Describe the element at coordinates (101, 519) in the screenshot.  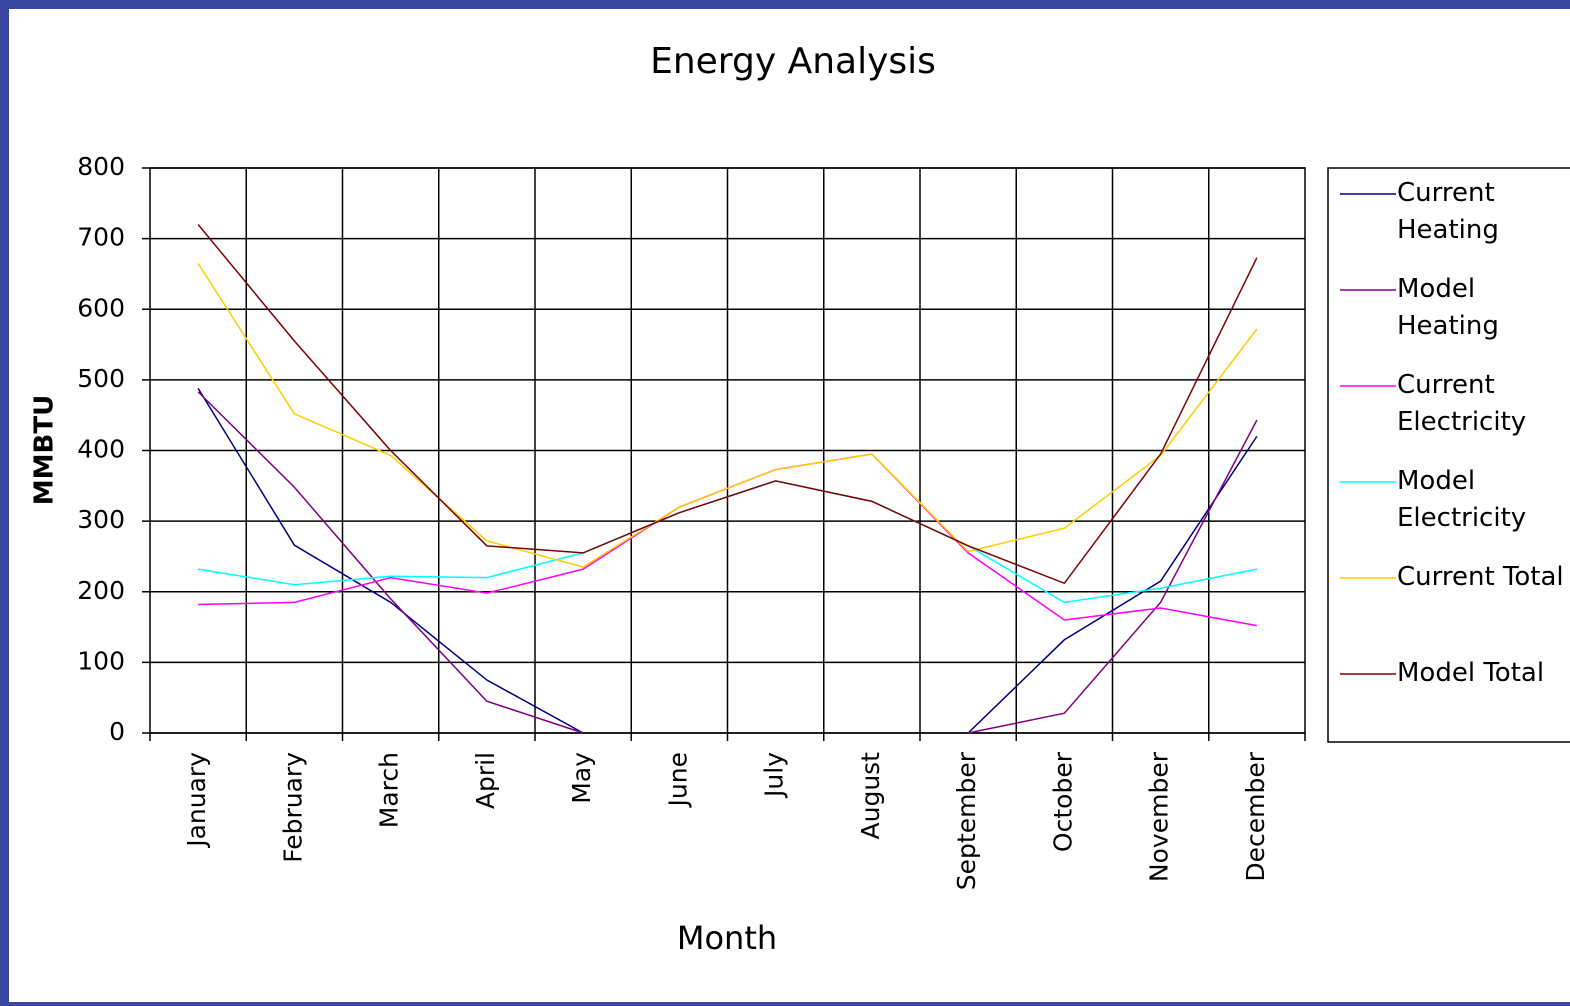
I see `y-tick-label: 300` at that location.